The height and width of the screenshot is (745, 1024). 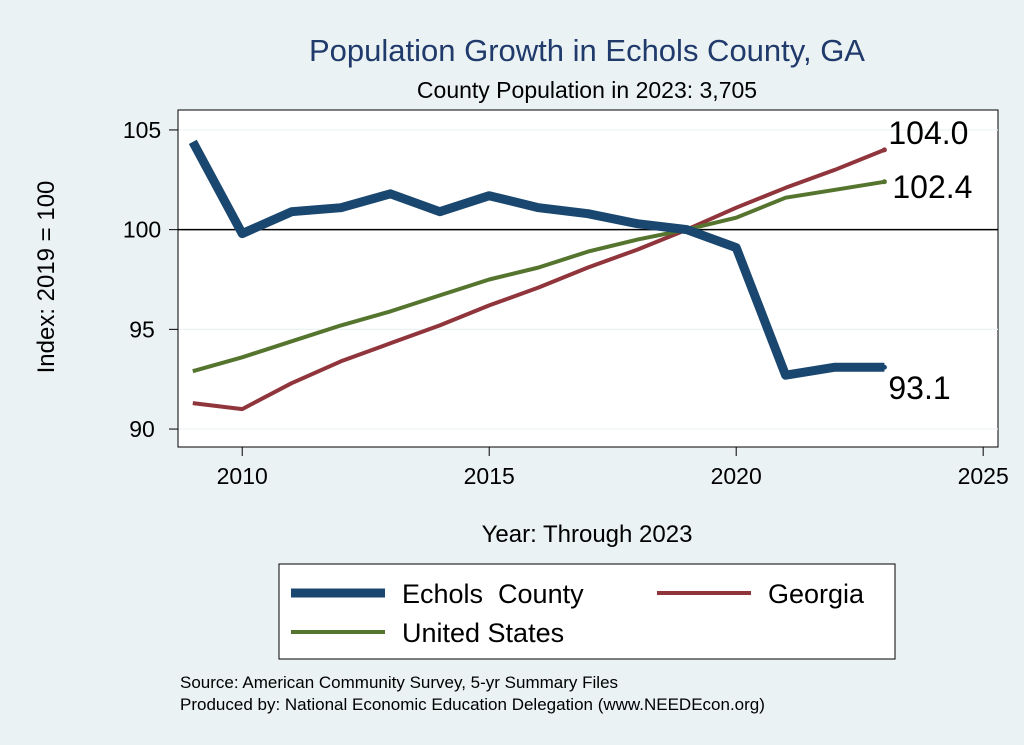 I want to click on legend-label-echols: Echols County, so click(x=493, y=594).